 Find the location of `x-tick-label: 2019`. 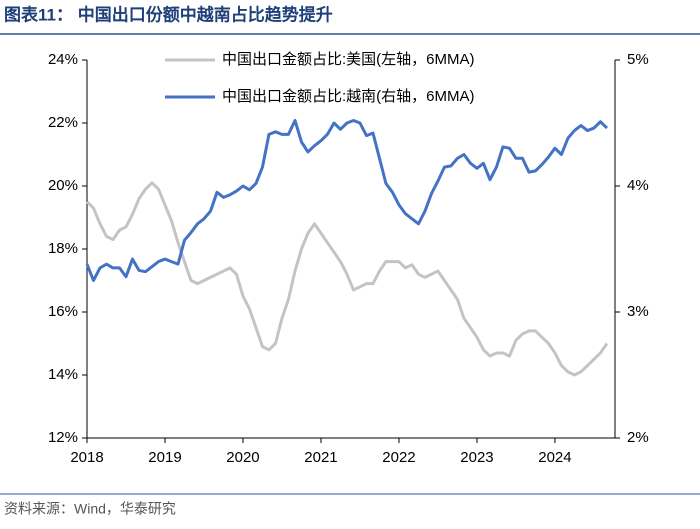

x-tick-label: 2019 is located at coordinates (164, 457).